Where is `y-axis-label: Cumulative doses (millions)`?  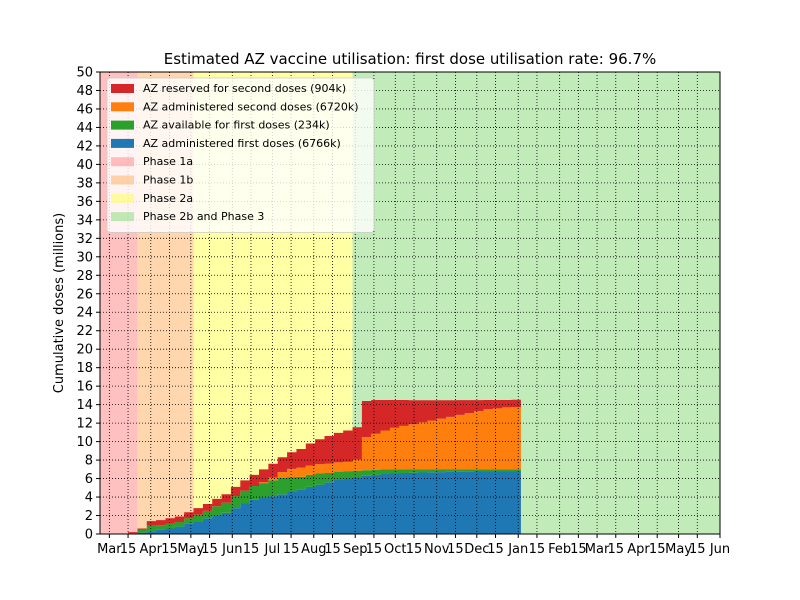 y-axis-label: Cumulative doses (millions) is located at coordinates (59, 303).